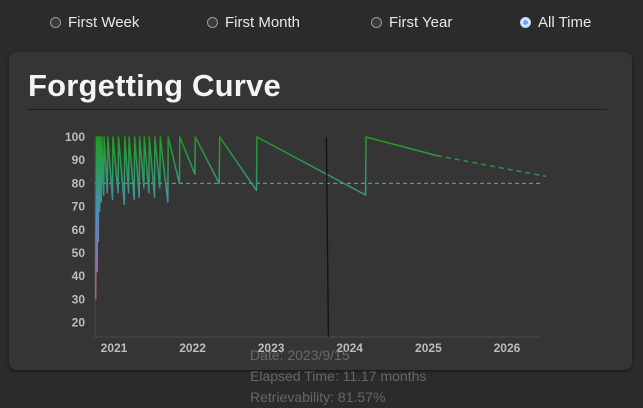 Image resolution: width=643 pixels, height=408 pixels. What do you see at coordinates (79, 207) in the screenshot?
I see `y-tick-label: 70` at bounding box center [79, 207].